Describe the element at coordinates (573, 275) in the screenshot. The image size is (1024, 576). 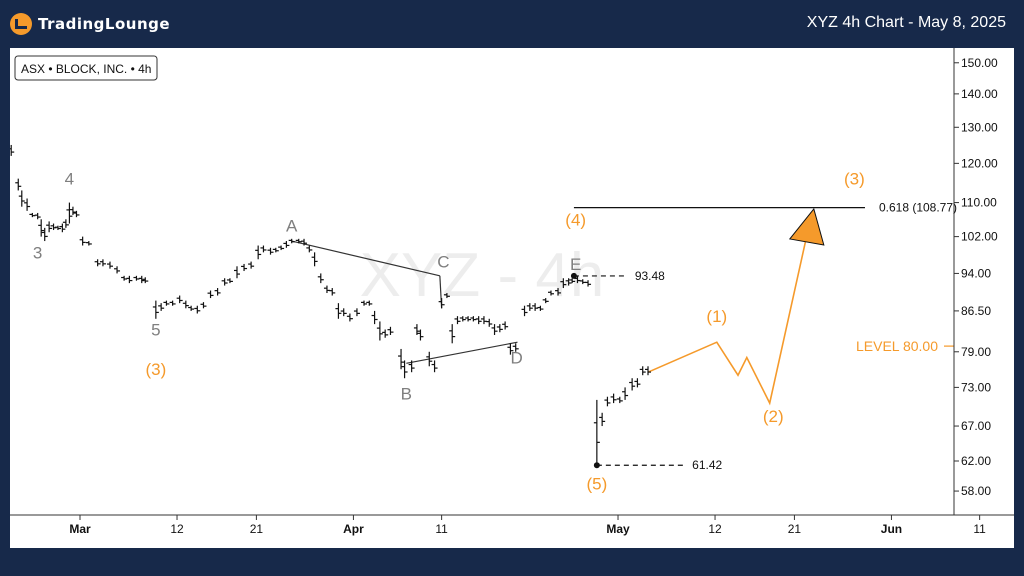
I see `pivot-point` at that location.